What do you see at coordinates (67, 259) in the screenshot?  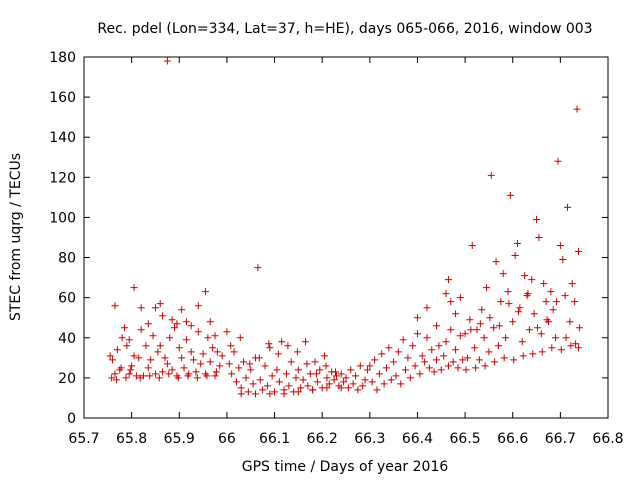 I see `y-tick-label: 80` at bounding box center [67, 259].